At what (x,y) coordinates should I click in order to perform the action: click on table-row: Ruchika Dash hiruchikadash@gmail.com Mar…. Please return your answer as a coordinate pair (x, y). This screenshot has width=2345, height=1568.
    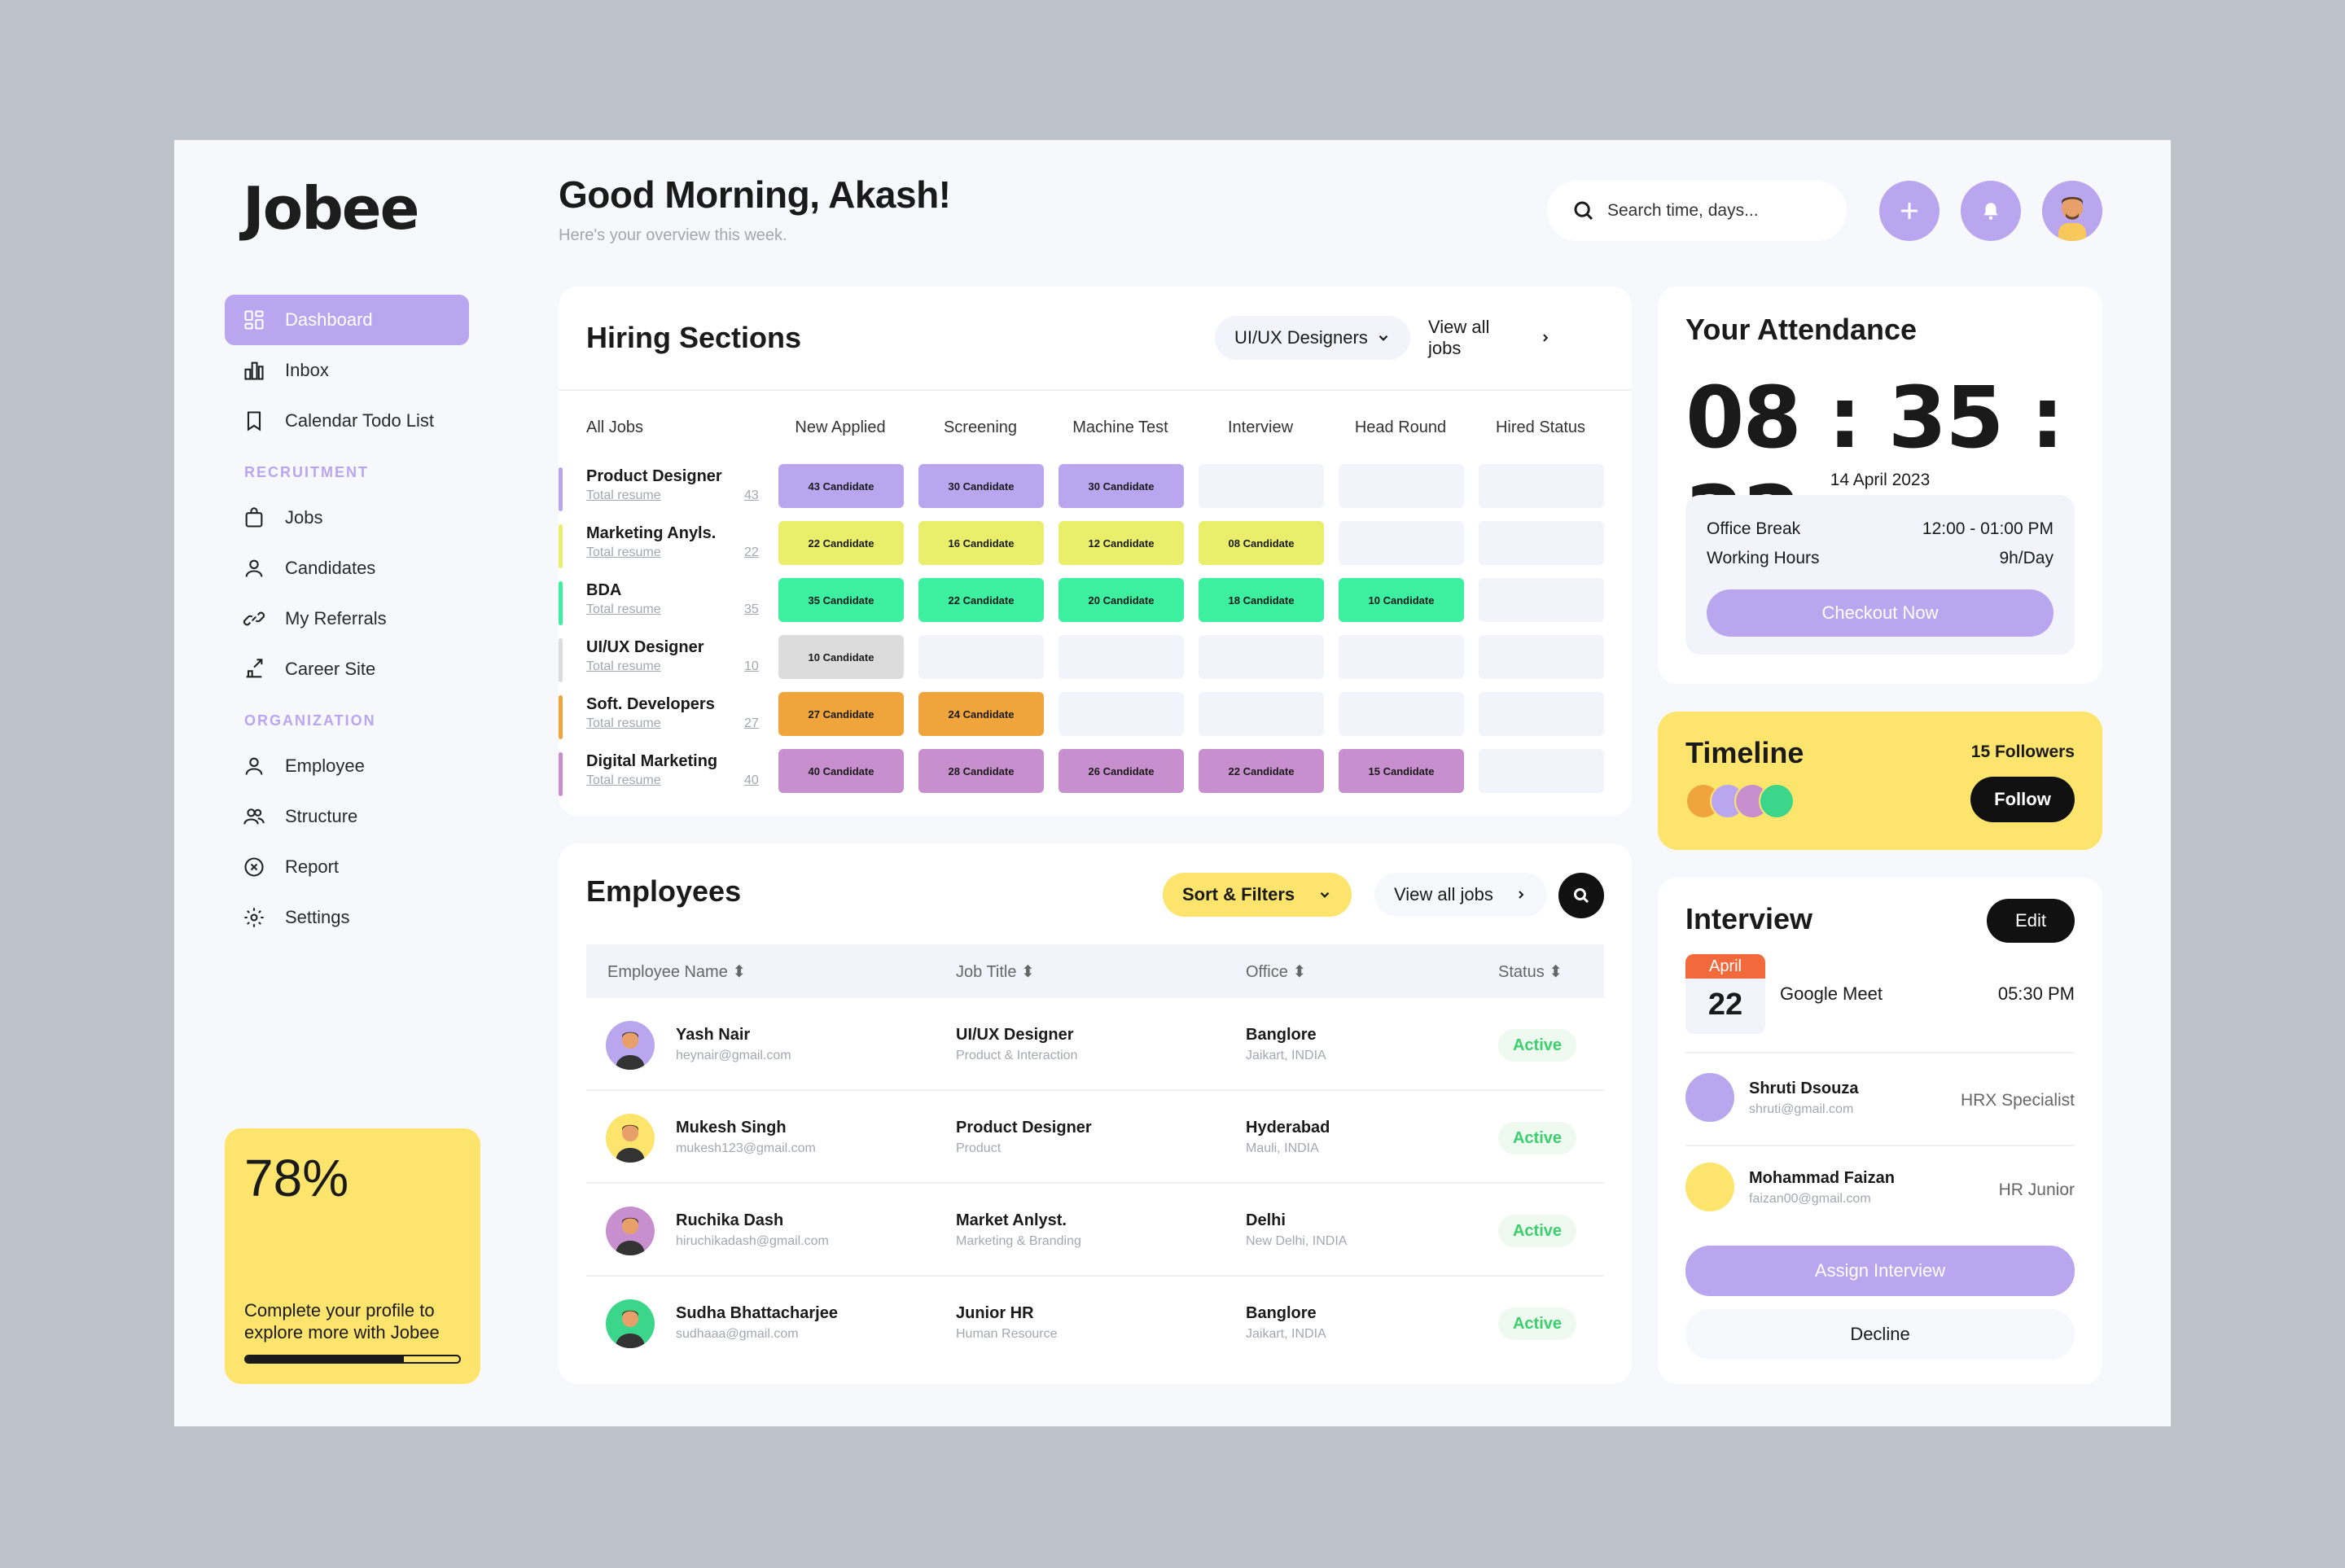
    Looking at the image, I should click on (1095, 1230).